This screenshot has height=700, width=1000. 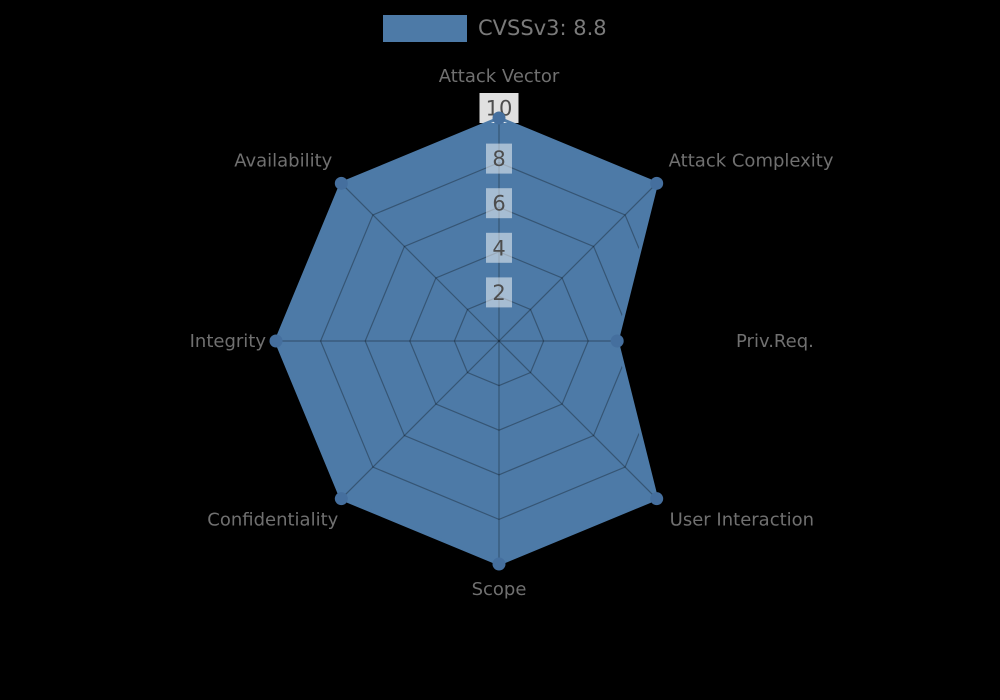 I want to click on radial-tick-label: 4, so click(x=498, y=248).